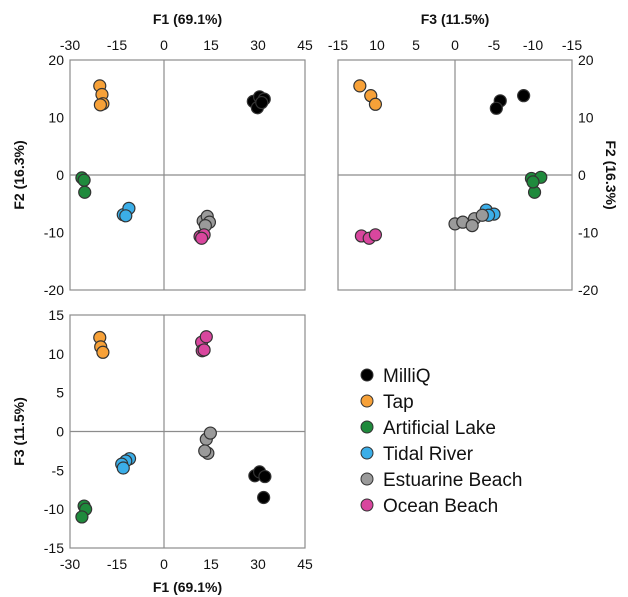 This screenshot has width=628, height=597. I want to click on y-tick-label: -15, so click(54, 548).